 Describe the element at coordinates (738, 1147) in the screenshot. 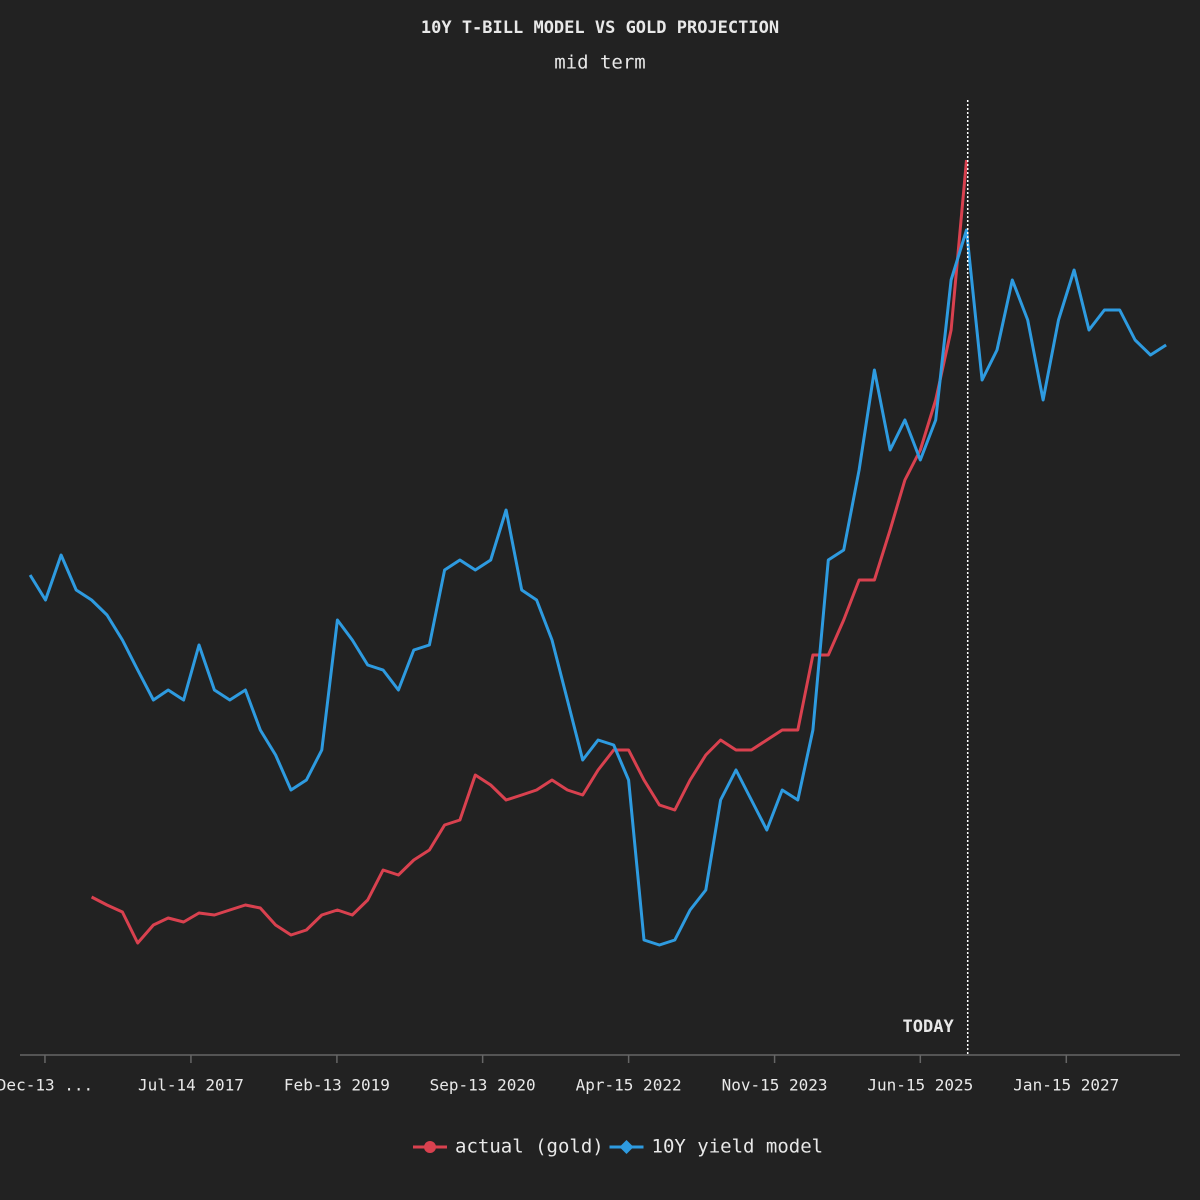

I see `legend-label: 10Y yield model` at that location.